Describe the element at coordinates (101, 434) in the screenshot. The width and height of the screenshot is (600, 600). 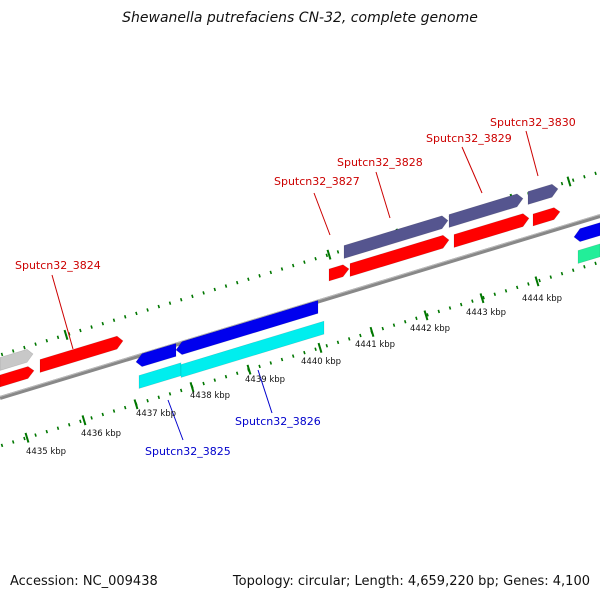
I see `scale-label: 4436 kbp` at that location.